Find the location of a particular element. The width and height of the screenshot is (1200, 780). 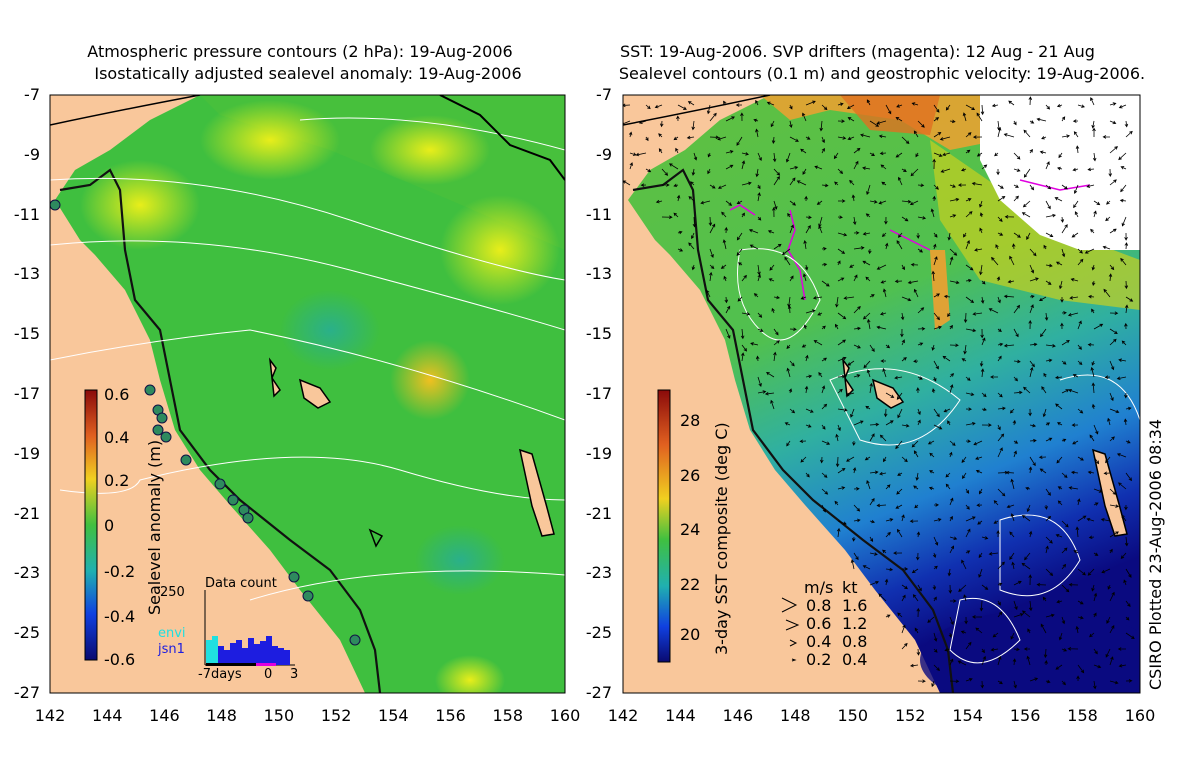

lat-tick-left: -9 is located at coordinates (32, 154).